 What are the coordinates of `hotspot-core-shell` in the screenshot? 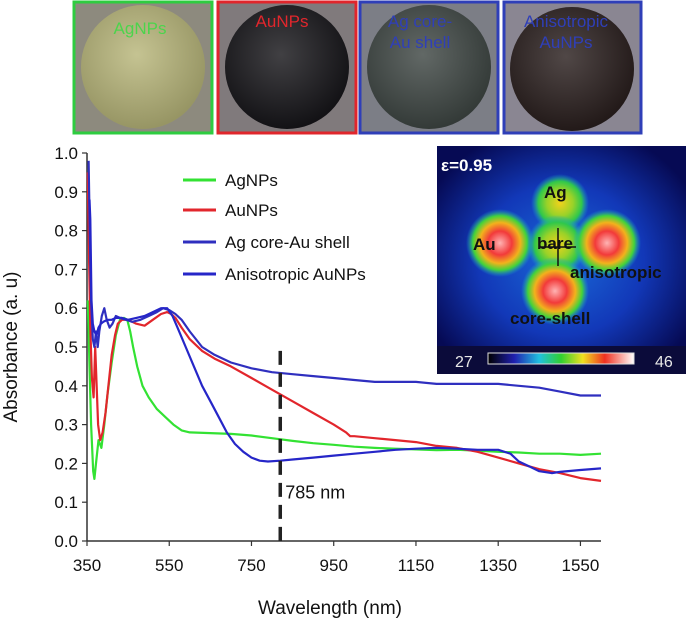 It's located at (555, 291).